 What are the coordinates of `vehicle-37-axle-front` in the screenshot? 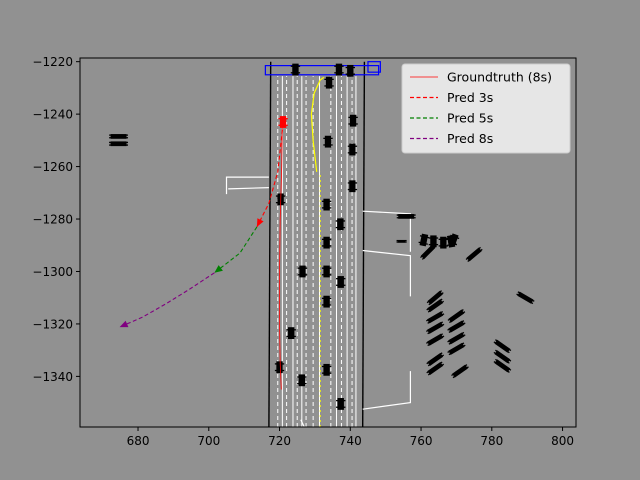 It's located at (435, 338).